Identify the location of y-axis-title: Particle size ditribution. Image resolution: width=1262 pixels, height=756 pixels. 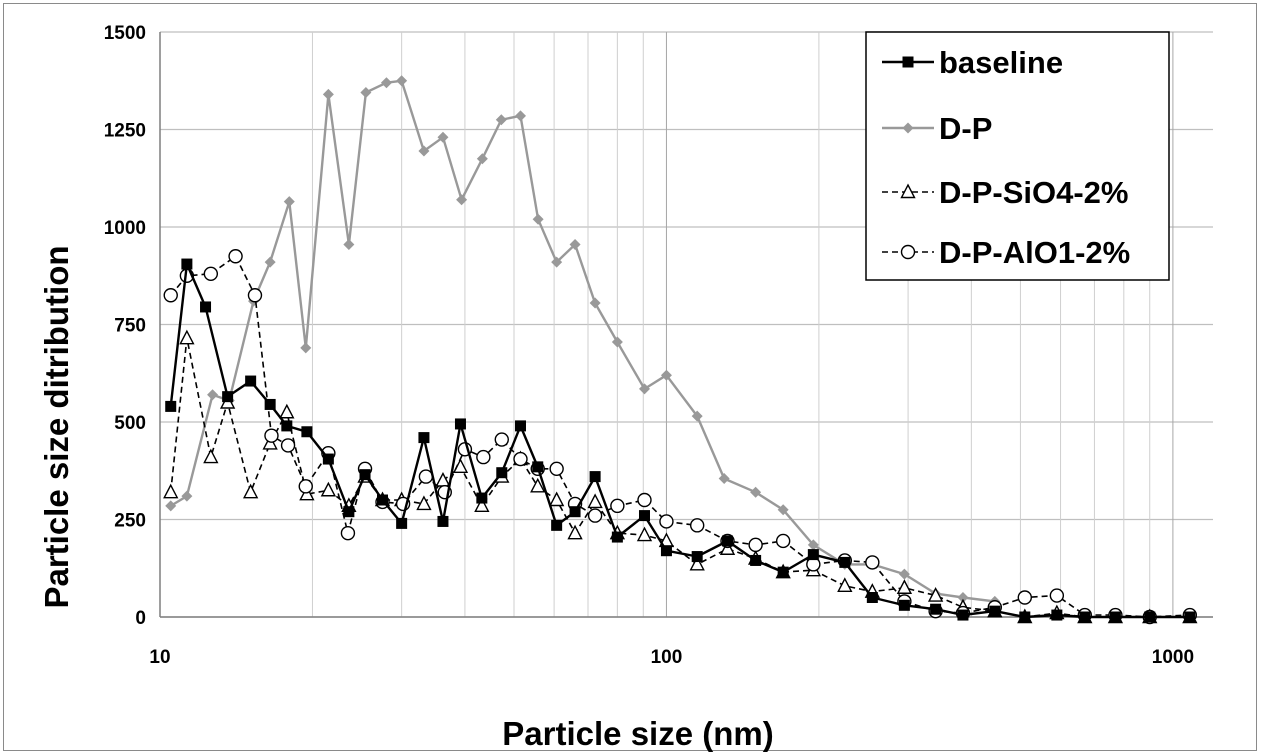
(56, 426).